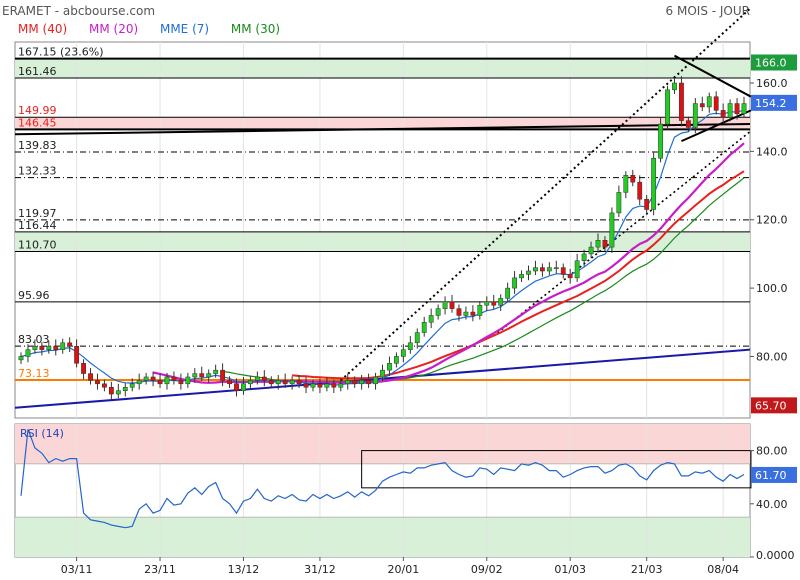 The width and height of the screenshot is (800, 580). Describe the element at coordinates (37, 245) in the screenshot. I see `level-label-8: 110.70` at that location.